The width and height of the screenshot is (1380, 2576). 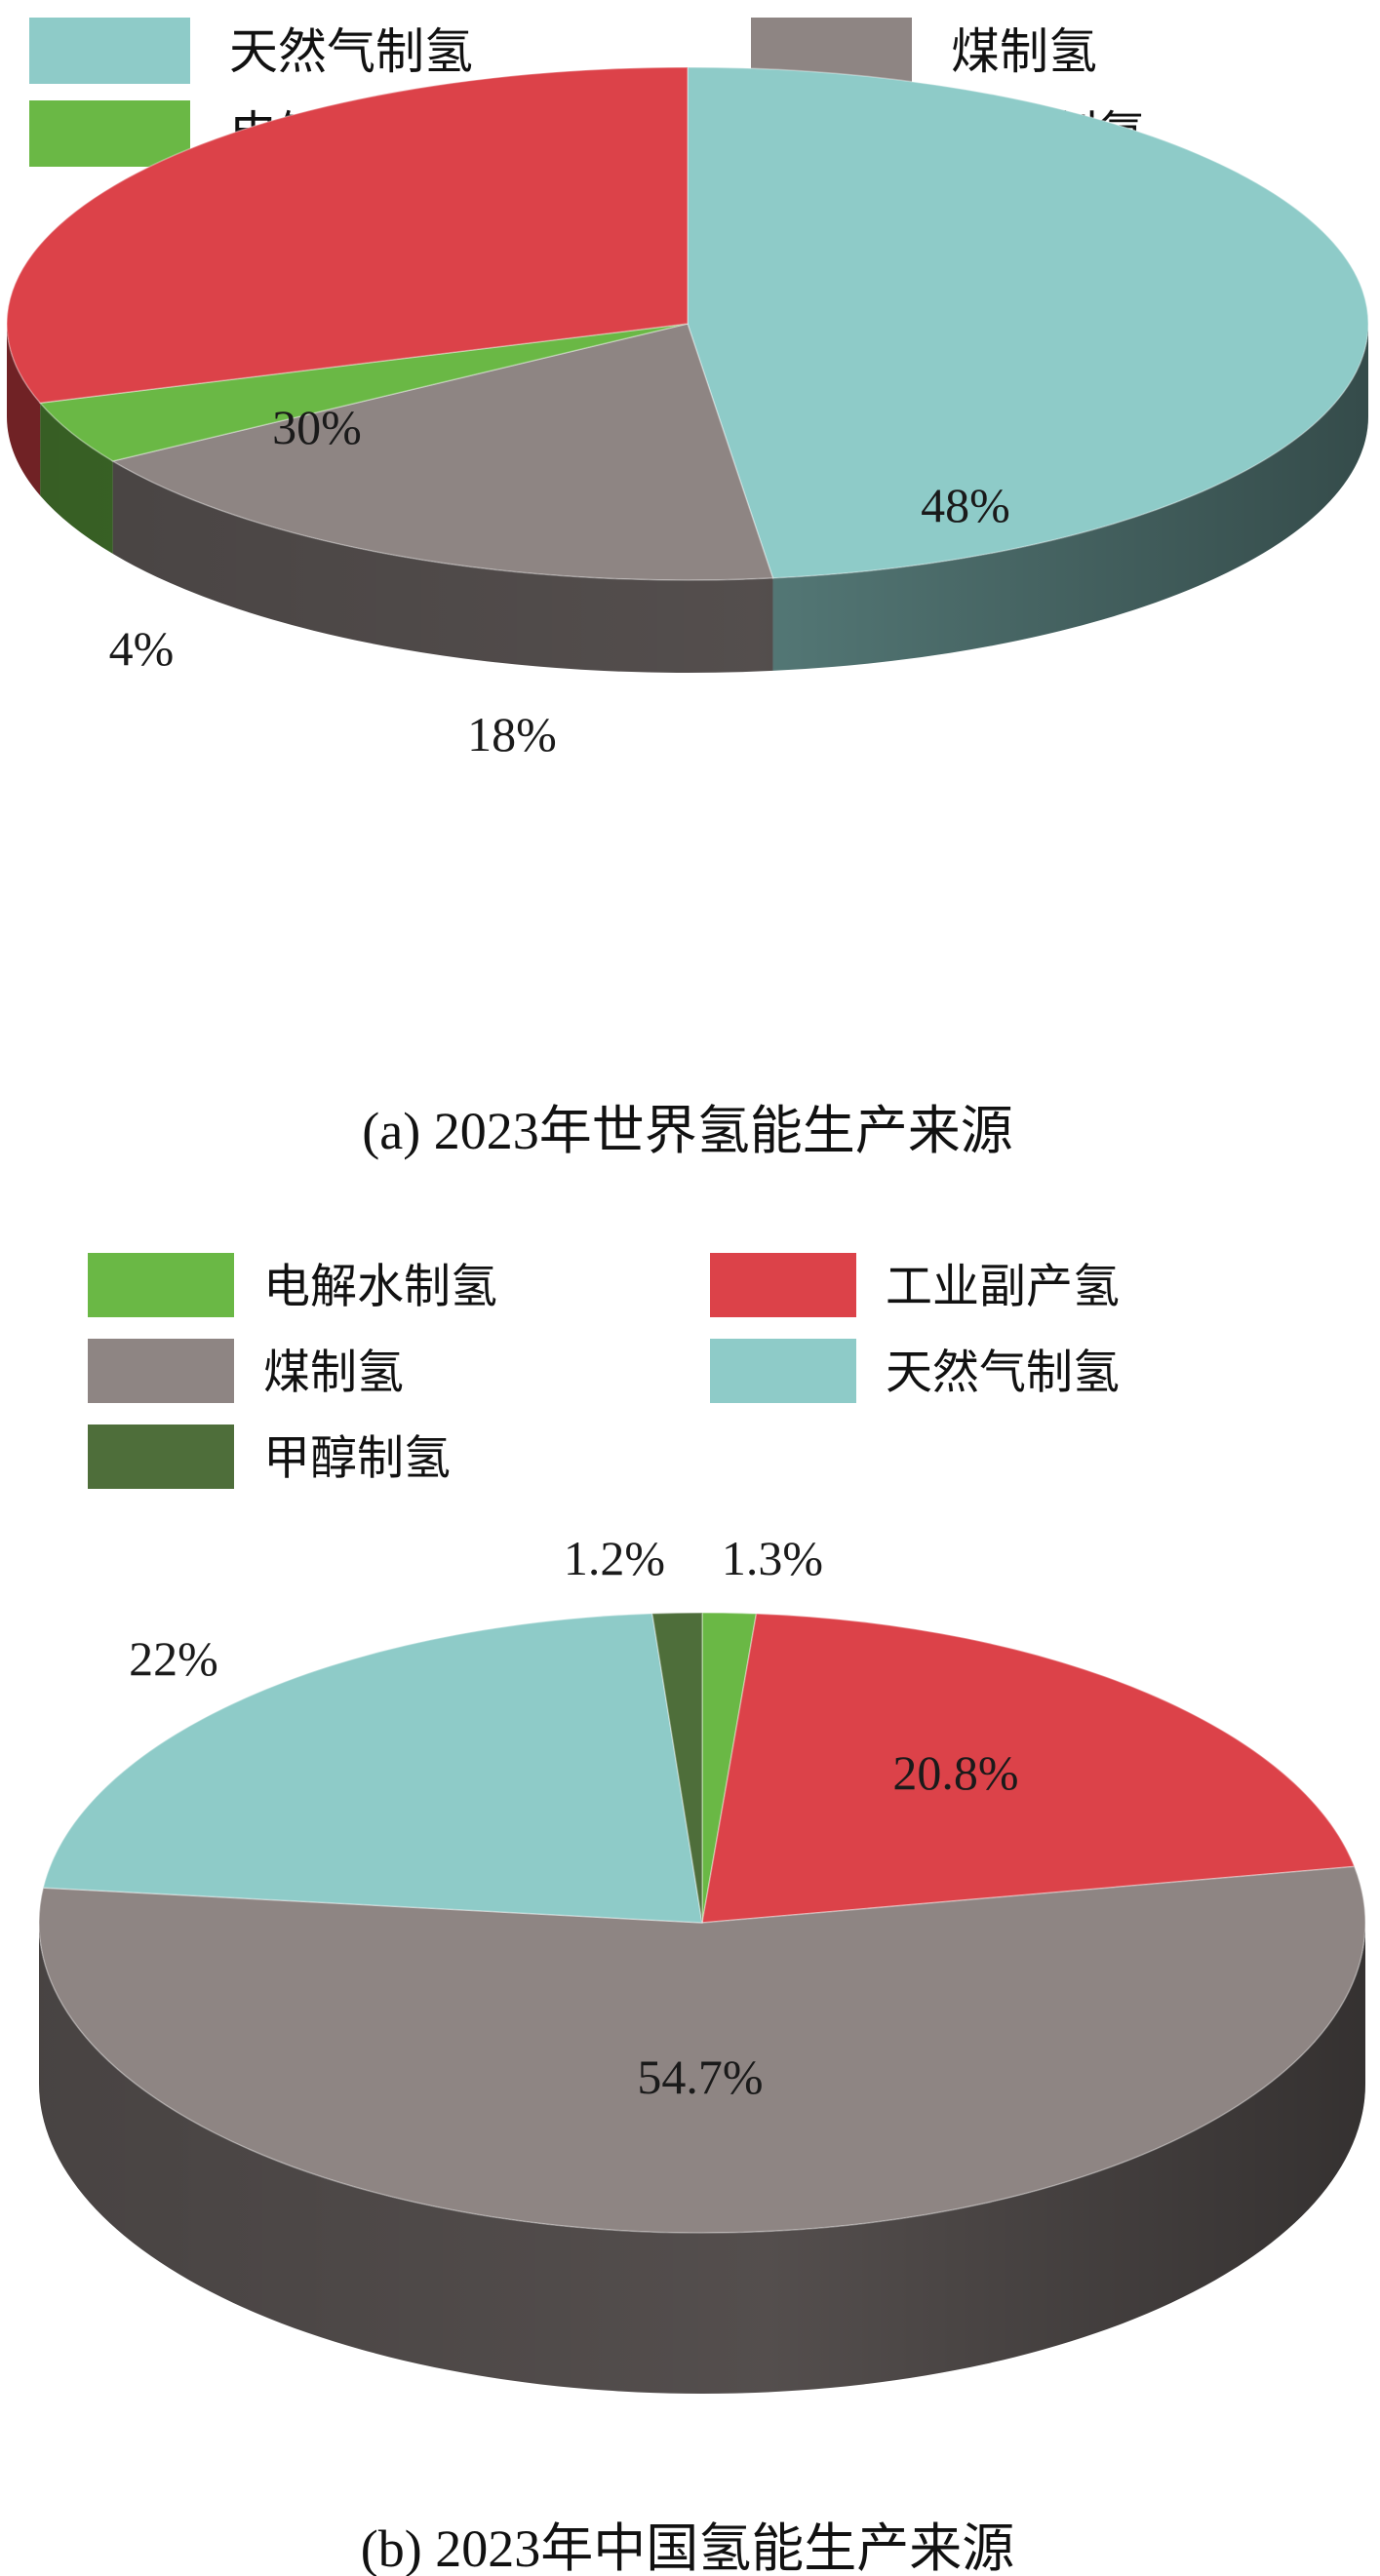 I want to click on chart-b-legend-item-4: 天然气制氢, so click(x=915, y=1371).